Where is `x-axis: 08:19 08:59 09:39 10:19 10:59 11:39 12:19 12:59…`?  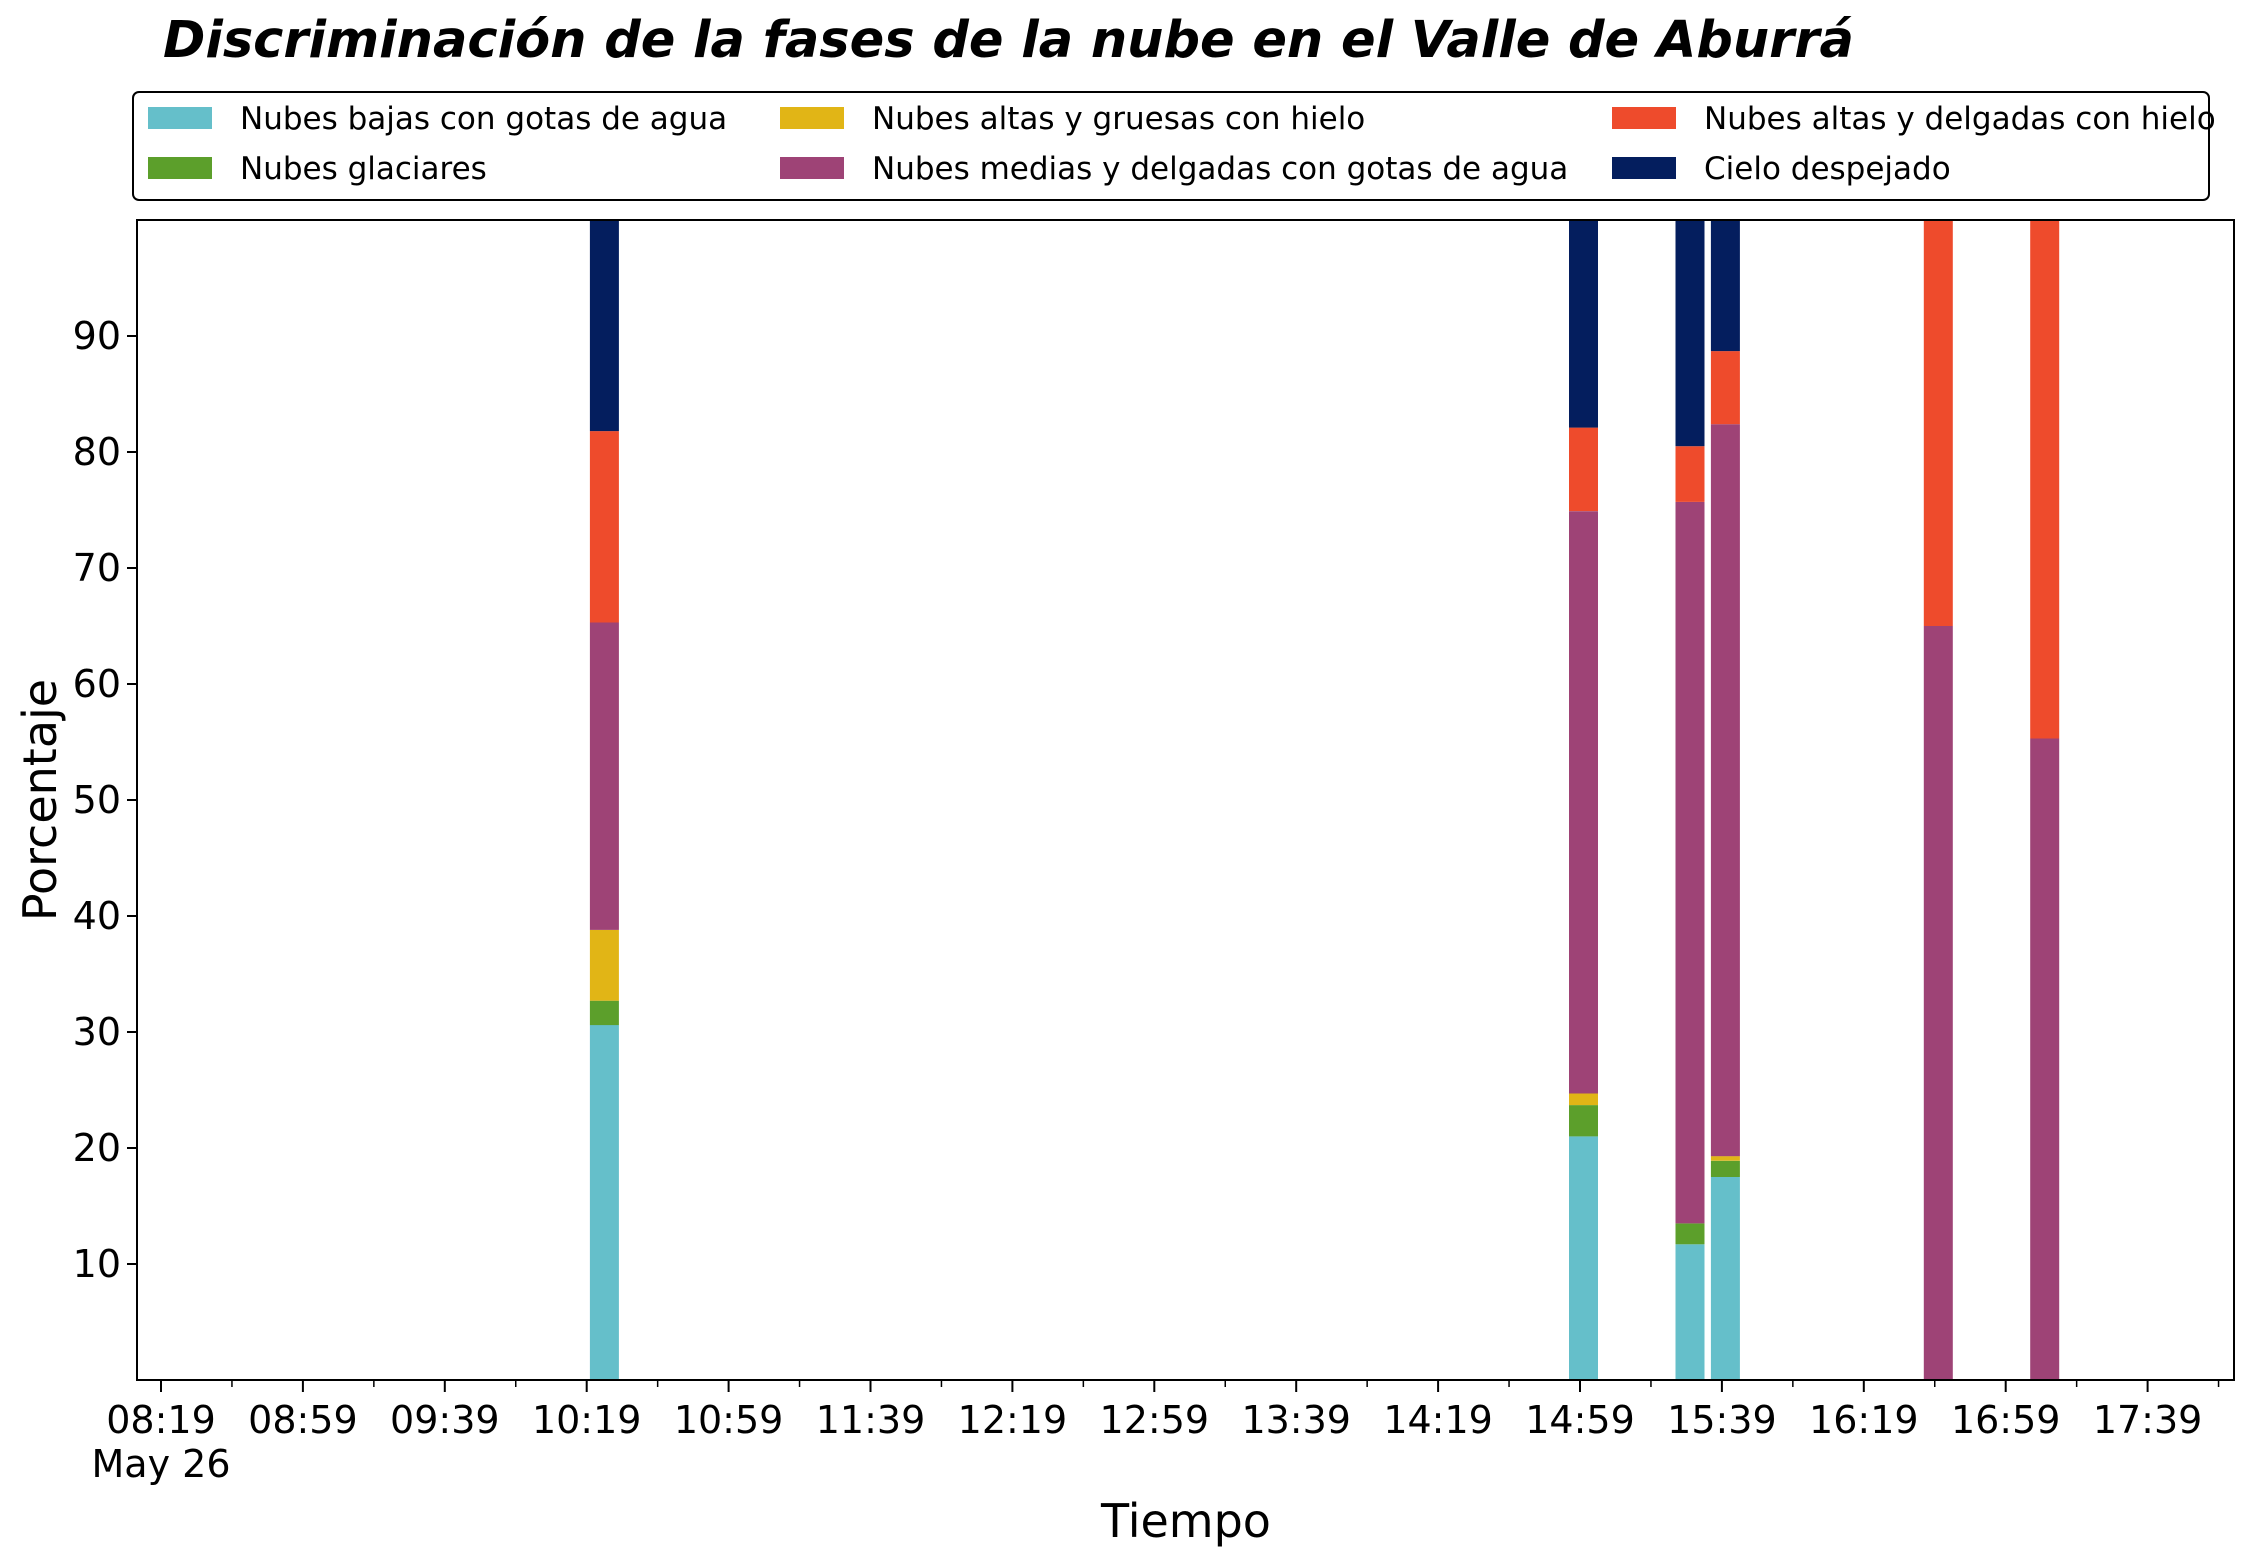
x-axis: 08:19 08:59 09:39 10:19 10:59 11:39 12:19 12:59… is located at coordinates (1163, 1411).